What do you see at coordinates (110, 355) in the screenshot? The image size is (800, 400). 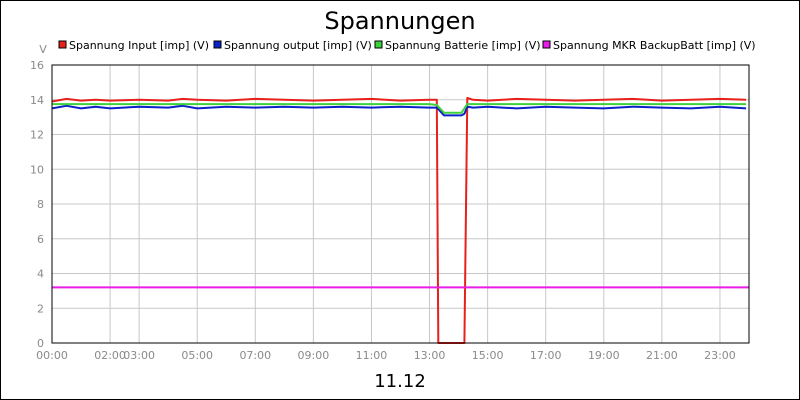 I see `x-tick-label: 02:00` at bounding box center [110, 355].